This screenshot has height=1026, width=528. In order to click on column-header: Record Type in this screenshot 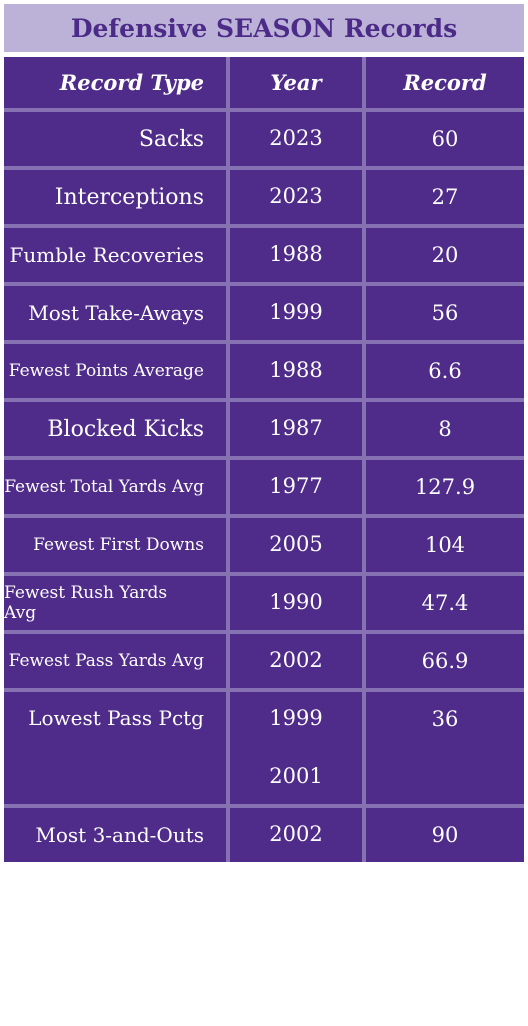, I will do `click(115, 82)`.